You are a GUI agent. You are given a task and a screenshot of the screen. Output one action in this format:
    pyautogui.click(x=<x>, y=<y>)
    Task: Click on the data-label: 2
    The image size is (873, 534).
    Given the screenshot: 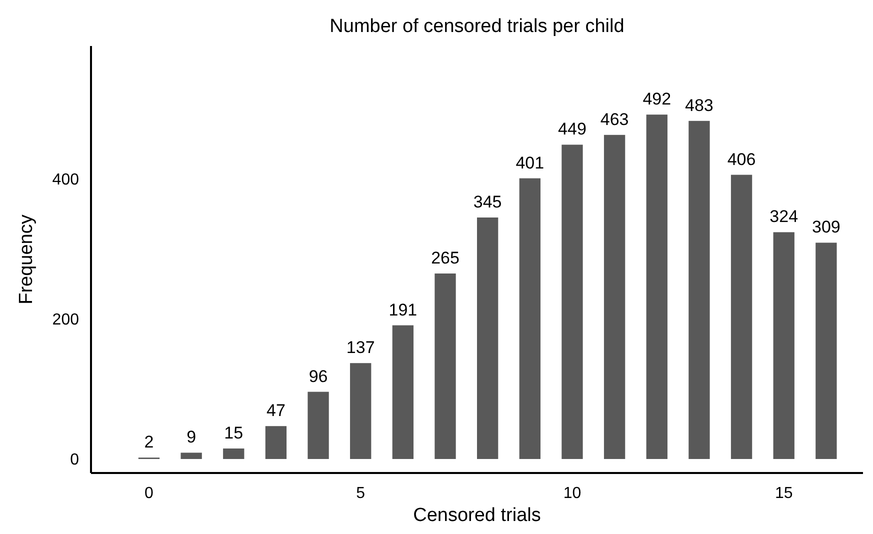 What is the action you would take?
    pyautogui.click(x=149, y=442)
    